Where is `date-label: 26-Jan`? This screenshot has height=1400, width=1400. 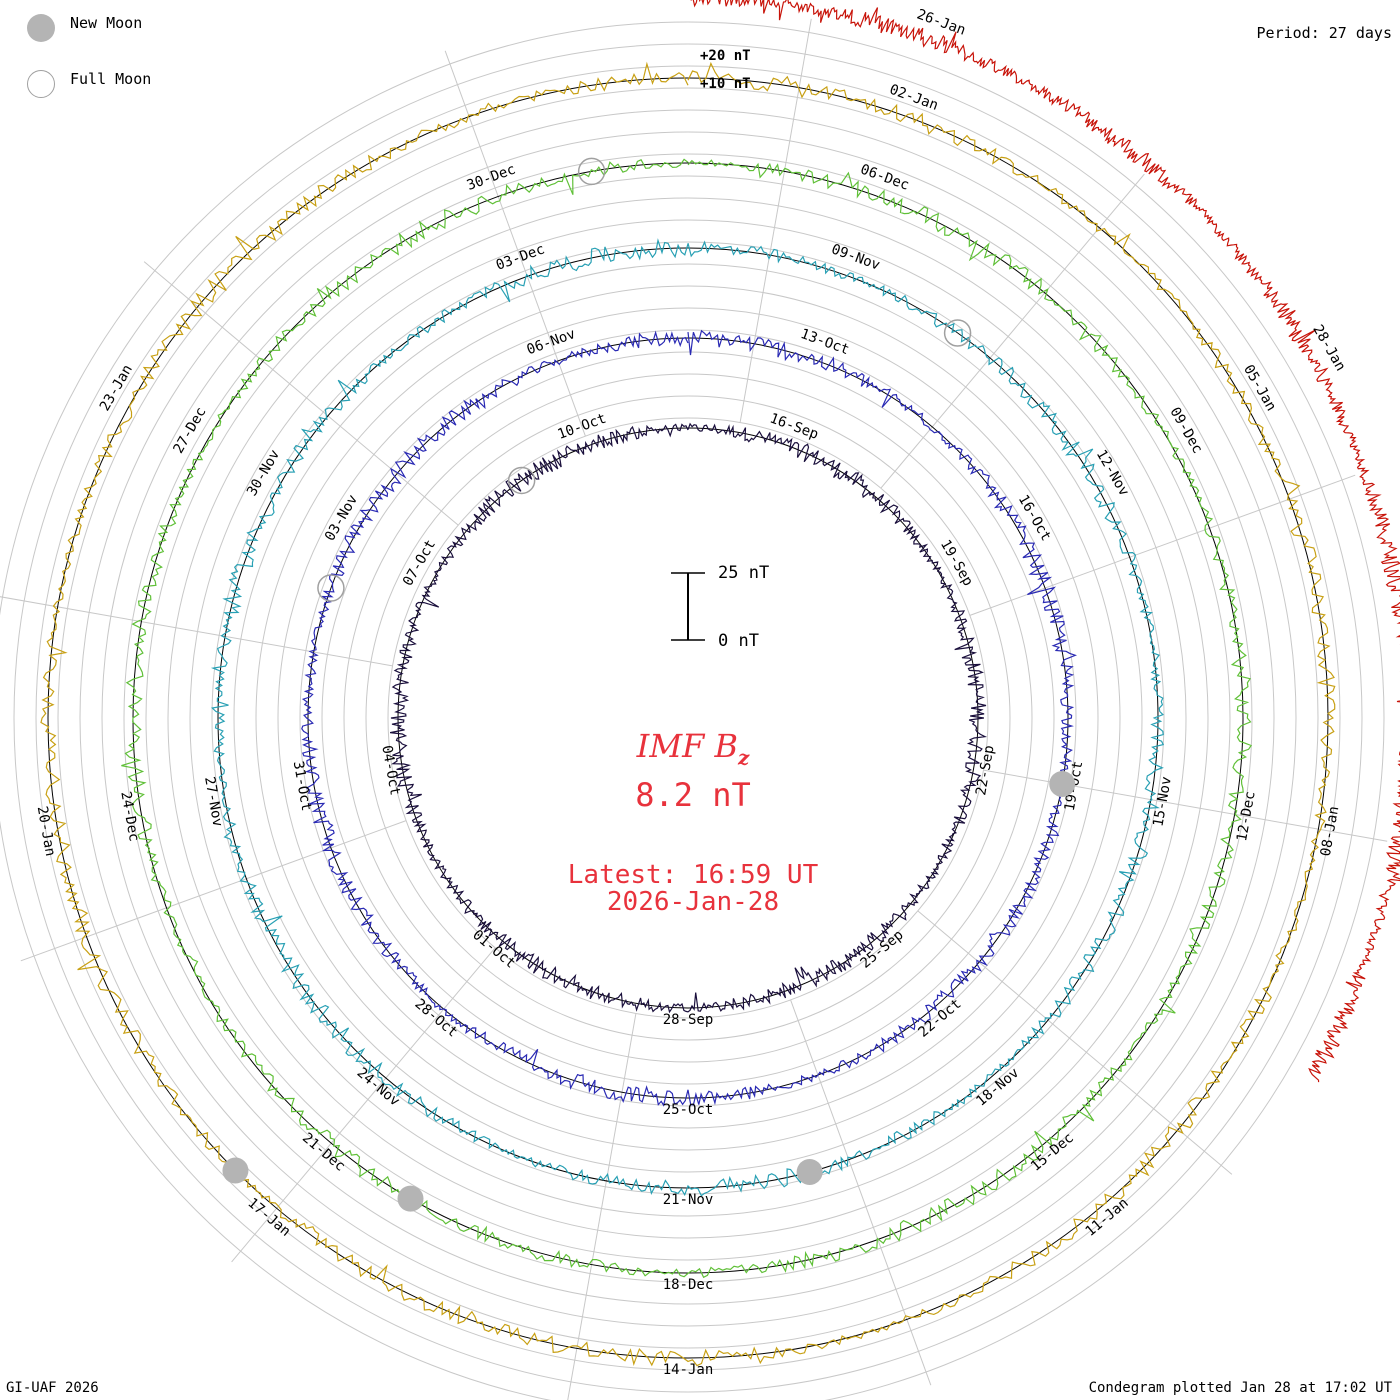
date-label: 26-Jan is located at coordinates (941, 22).